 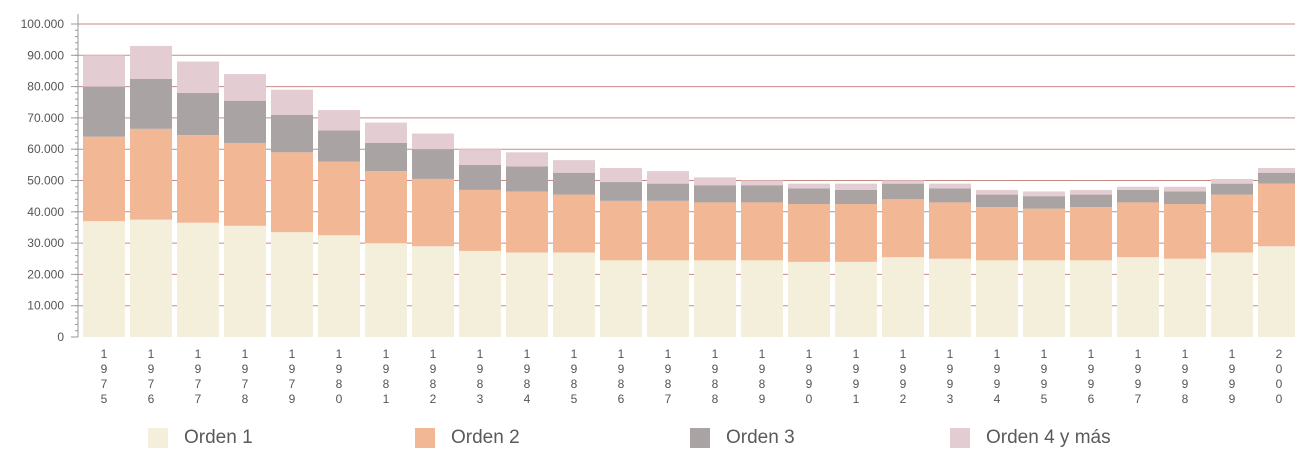 What do you see at coordinates (647, 438) in the screenshot?
I see `legend: Orden 1 Orden 2 Orden 3 Orden 4 y más` at bounding box center [647, 438].